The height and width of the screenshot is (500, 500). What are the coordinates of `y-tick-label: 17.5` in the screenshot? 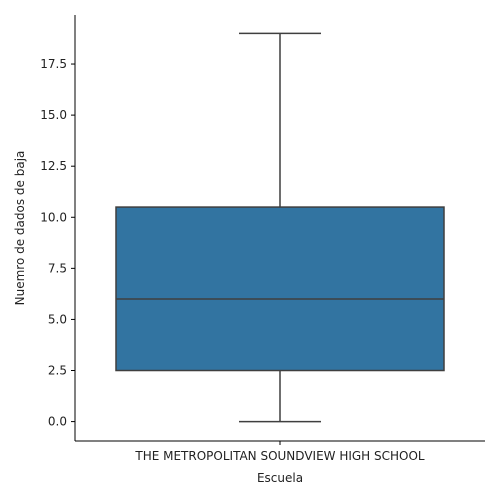 It's located at (53, 64).